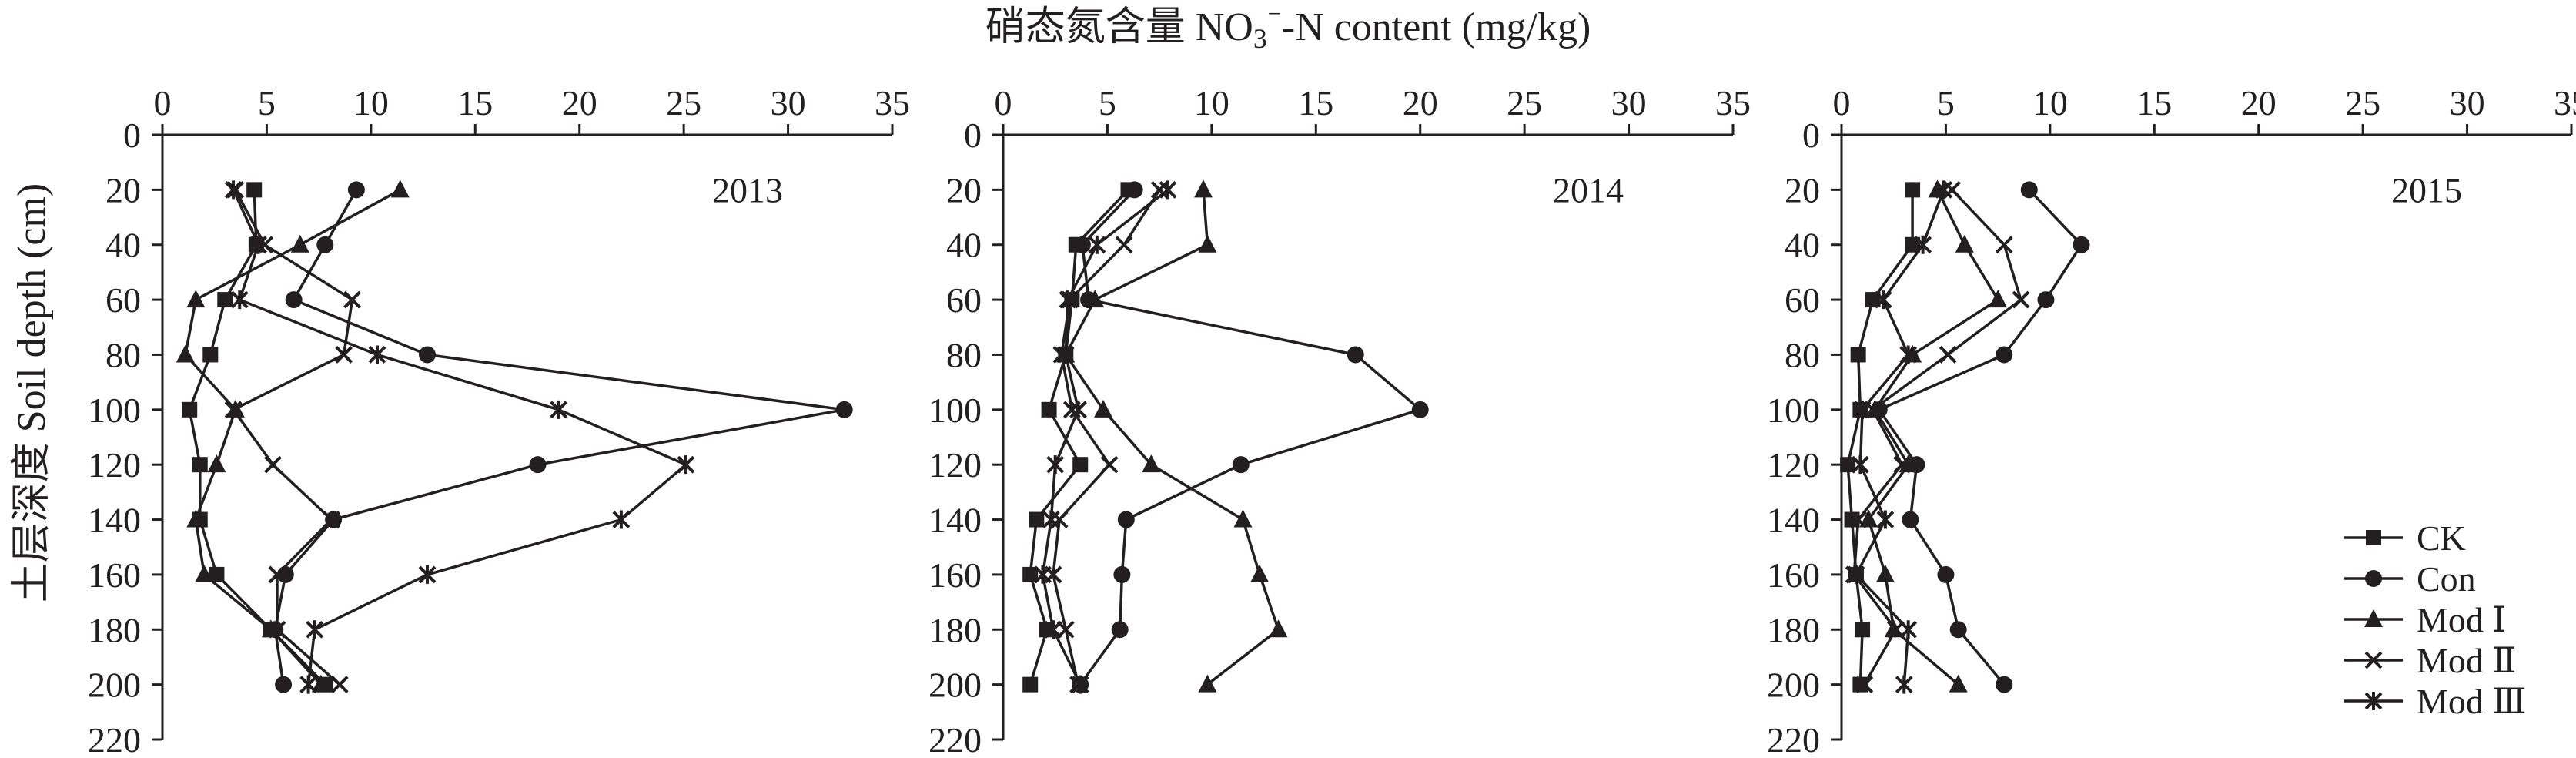 This screenshot has width=2576, height=758. What do you see at coordinates (2405, 538) in the screenshot?
I see `legend-item-ck: CK` at bounding box center [2405, 538].